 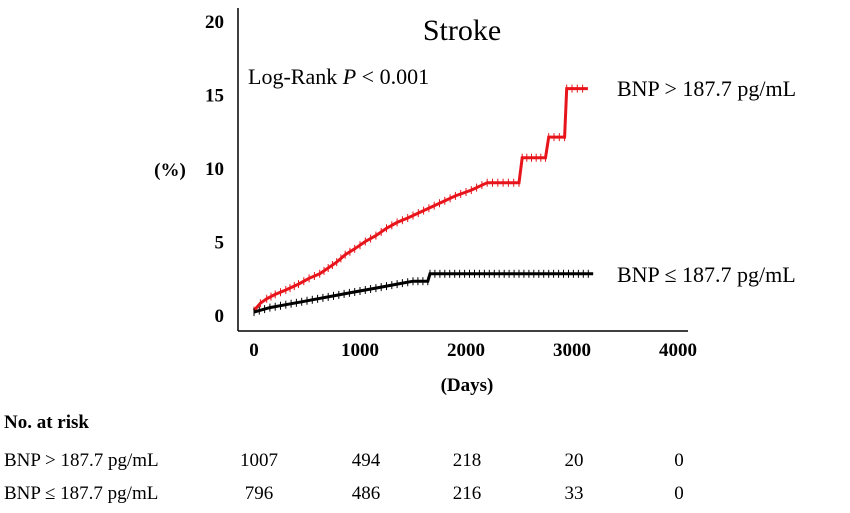 I want to click on chart-title: Stroke, so click(x=462, y=30).